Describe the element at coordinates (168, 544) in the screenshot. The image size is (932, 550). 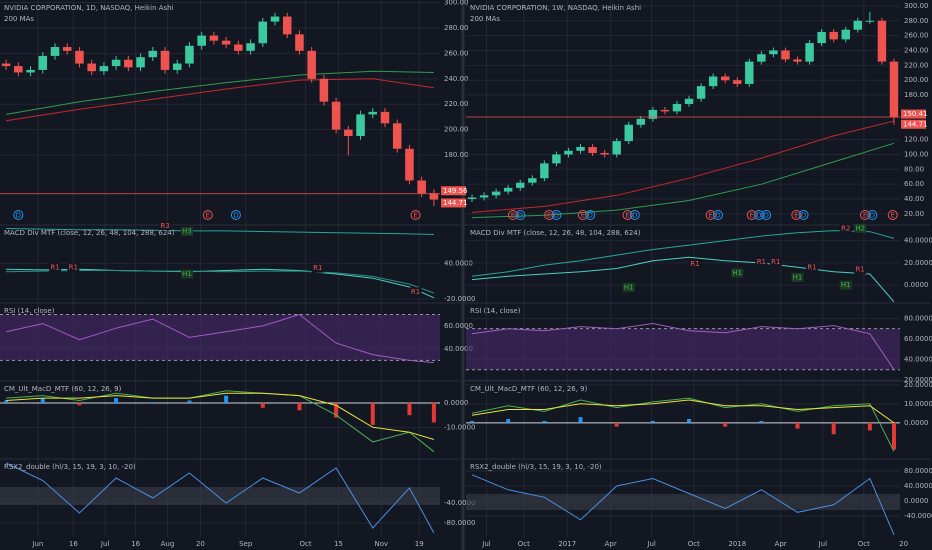
I see `x-tick-label: Aug` at that location.